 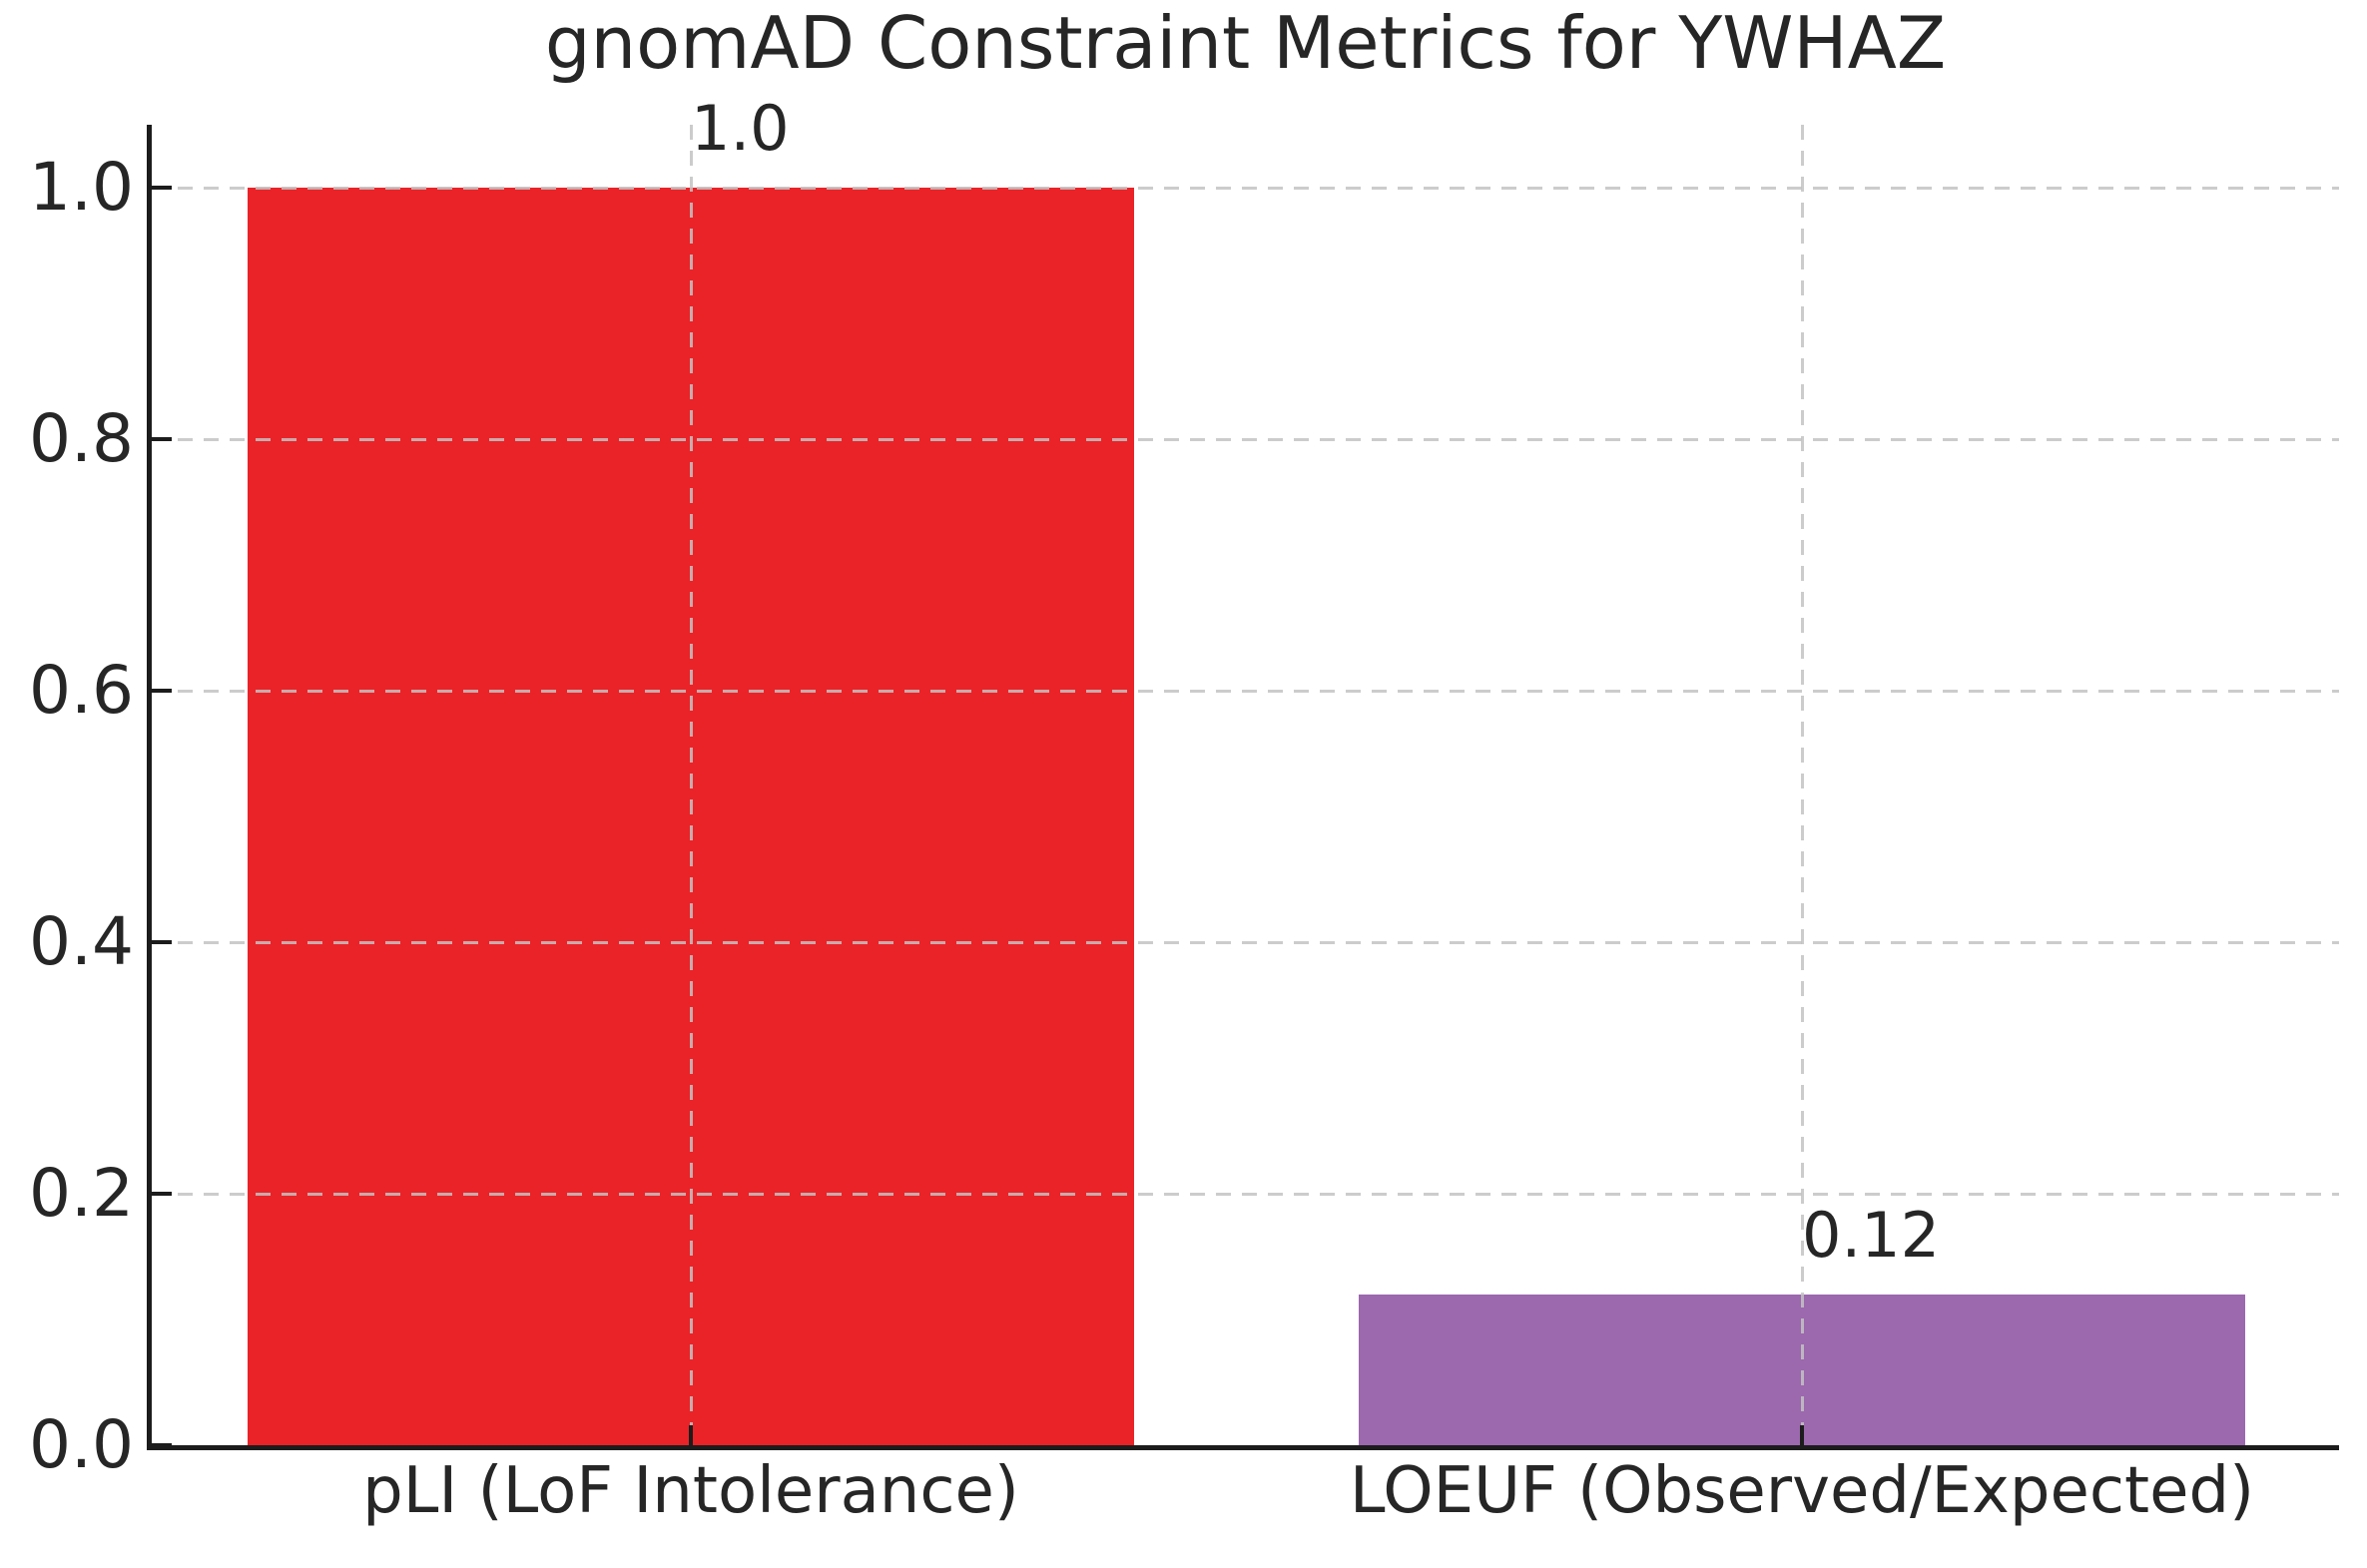 I want to click on y-tick-label: 0.8, so click(x=81, y=438).